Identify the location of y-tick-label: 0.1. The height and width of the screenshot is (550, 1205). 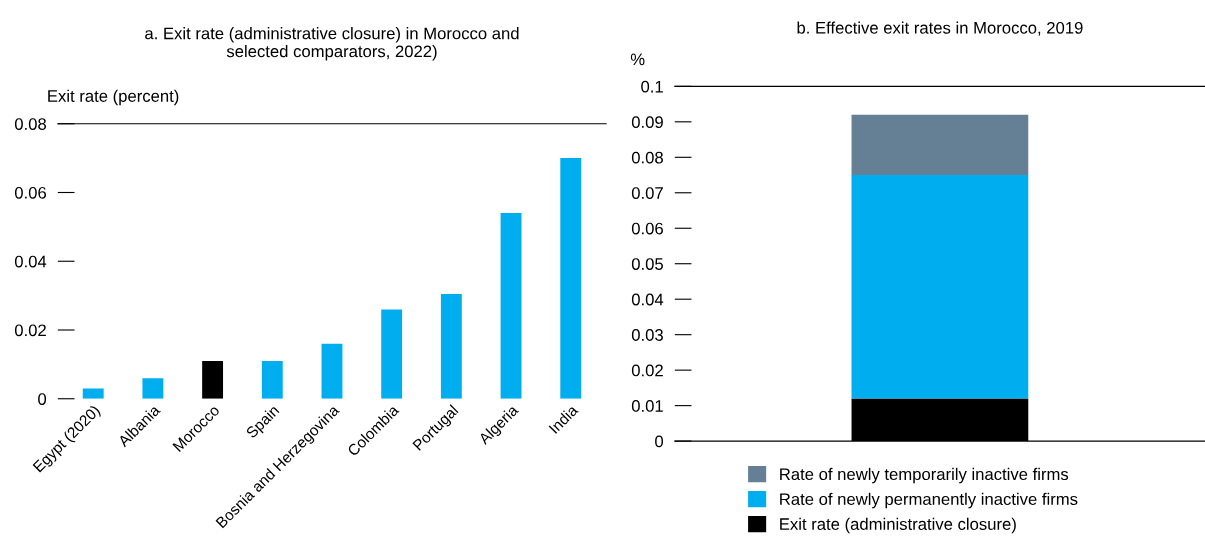
(652, 86).